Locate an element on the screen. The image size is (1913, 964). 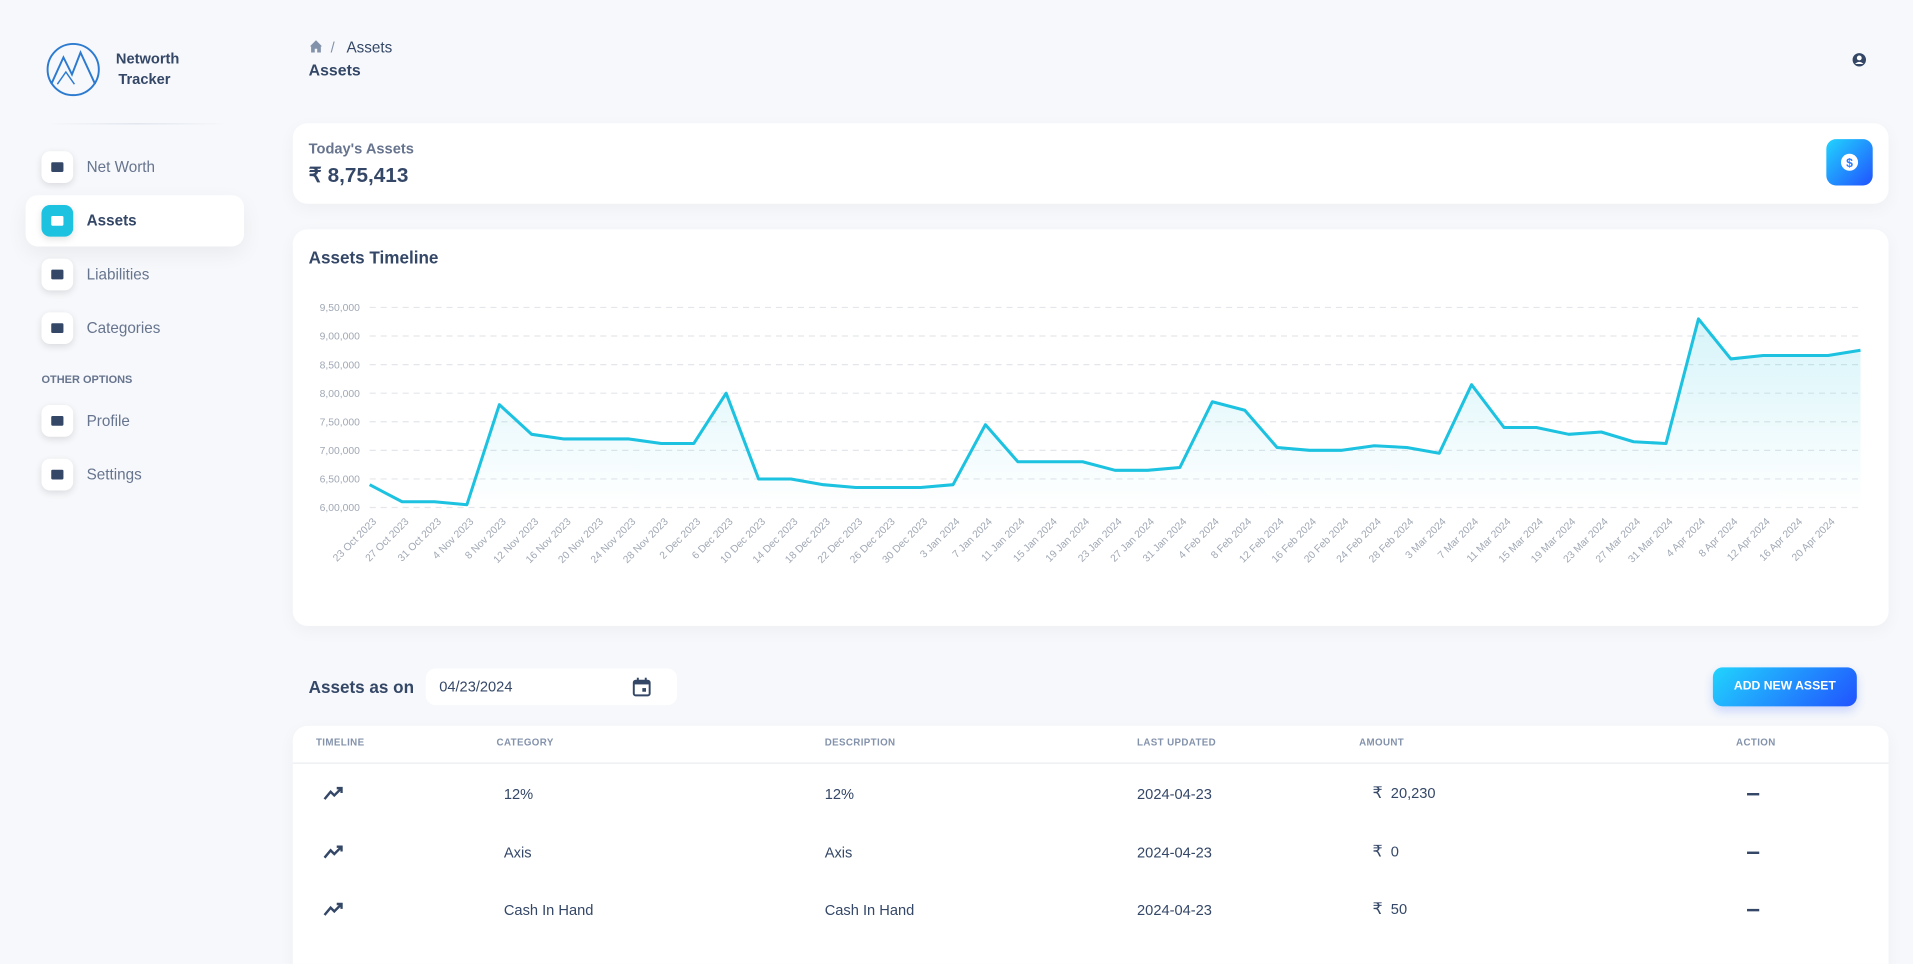
y-tick-label: 8,50,000 is located at coordinates (340, 365).